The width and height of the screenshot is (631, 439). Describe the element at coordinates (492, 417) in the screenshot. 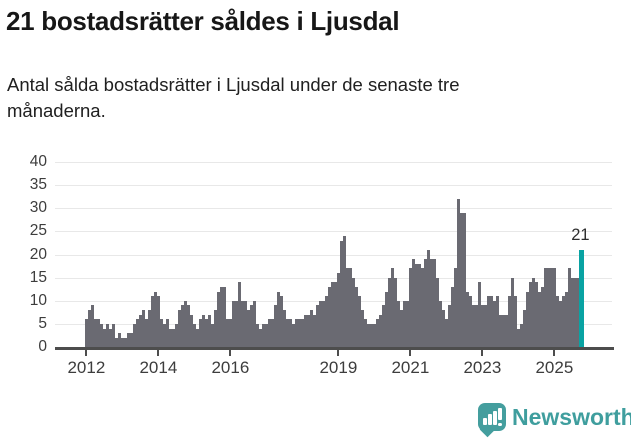

I see `newsworthy-bar-chart-icon` at that location.